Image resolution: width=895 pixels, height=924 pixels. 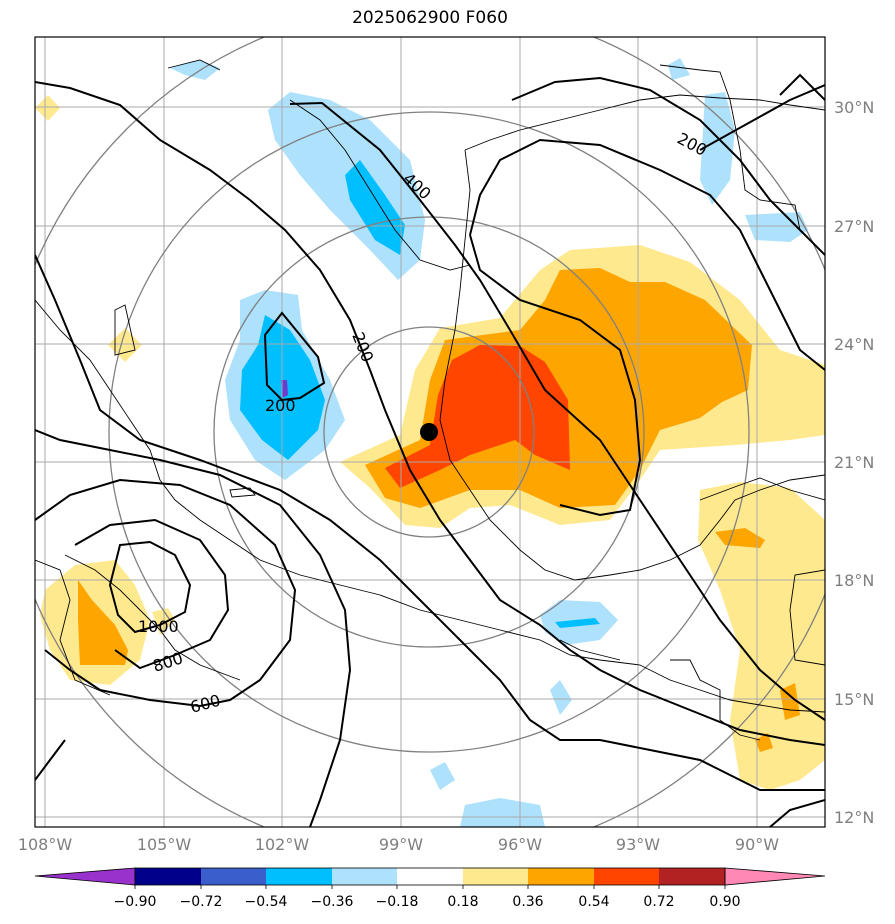 What do you see at coordinates (527, 902) in the screenshot?
I see `colorbar-tick-7: 0.36` at bounding box center [527, 902].